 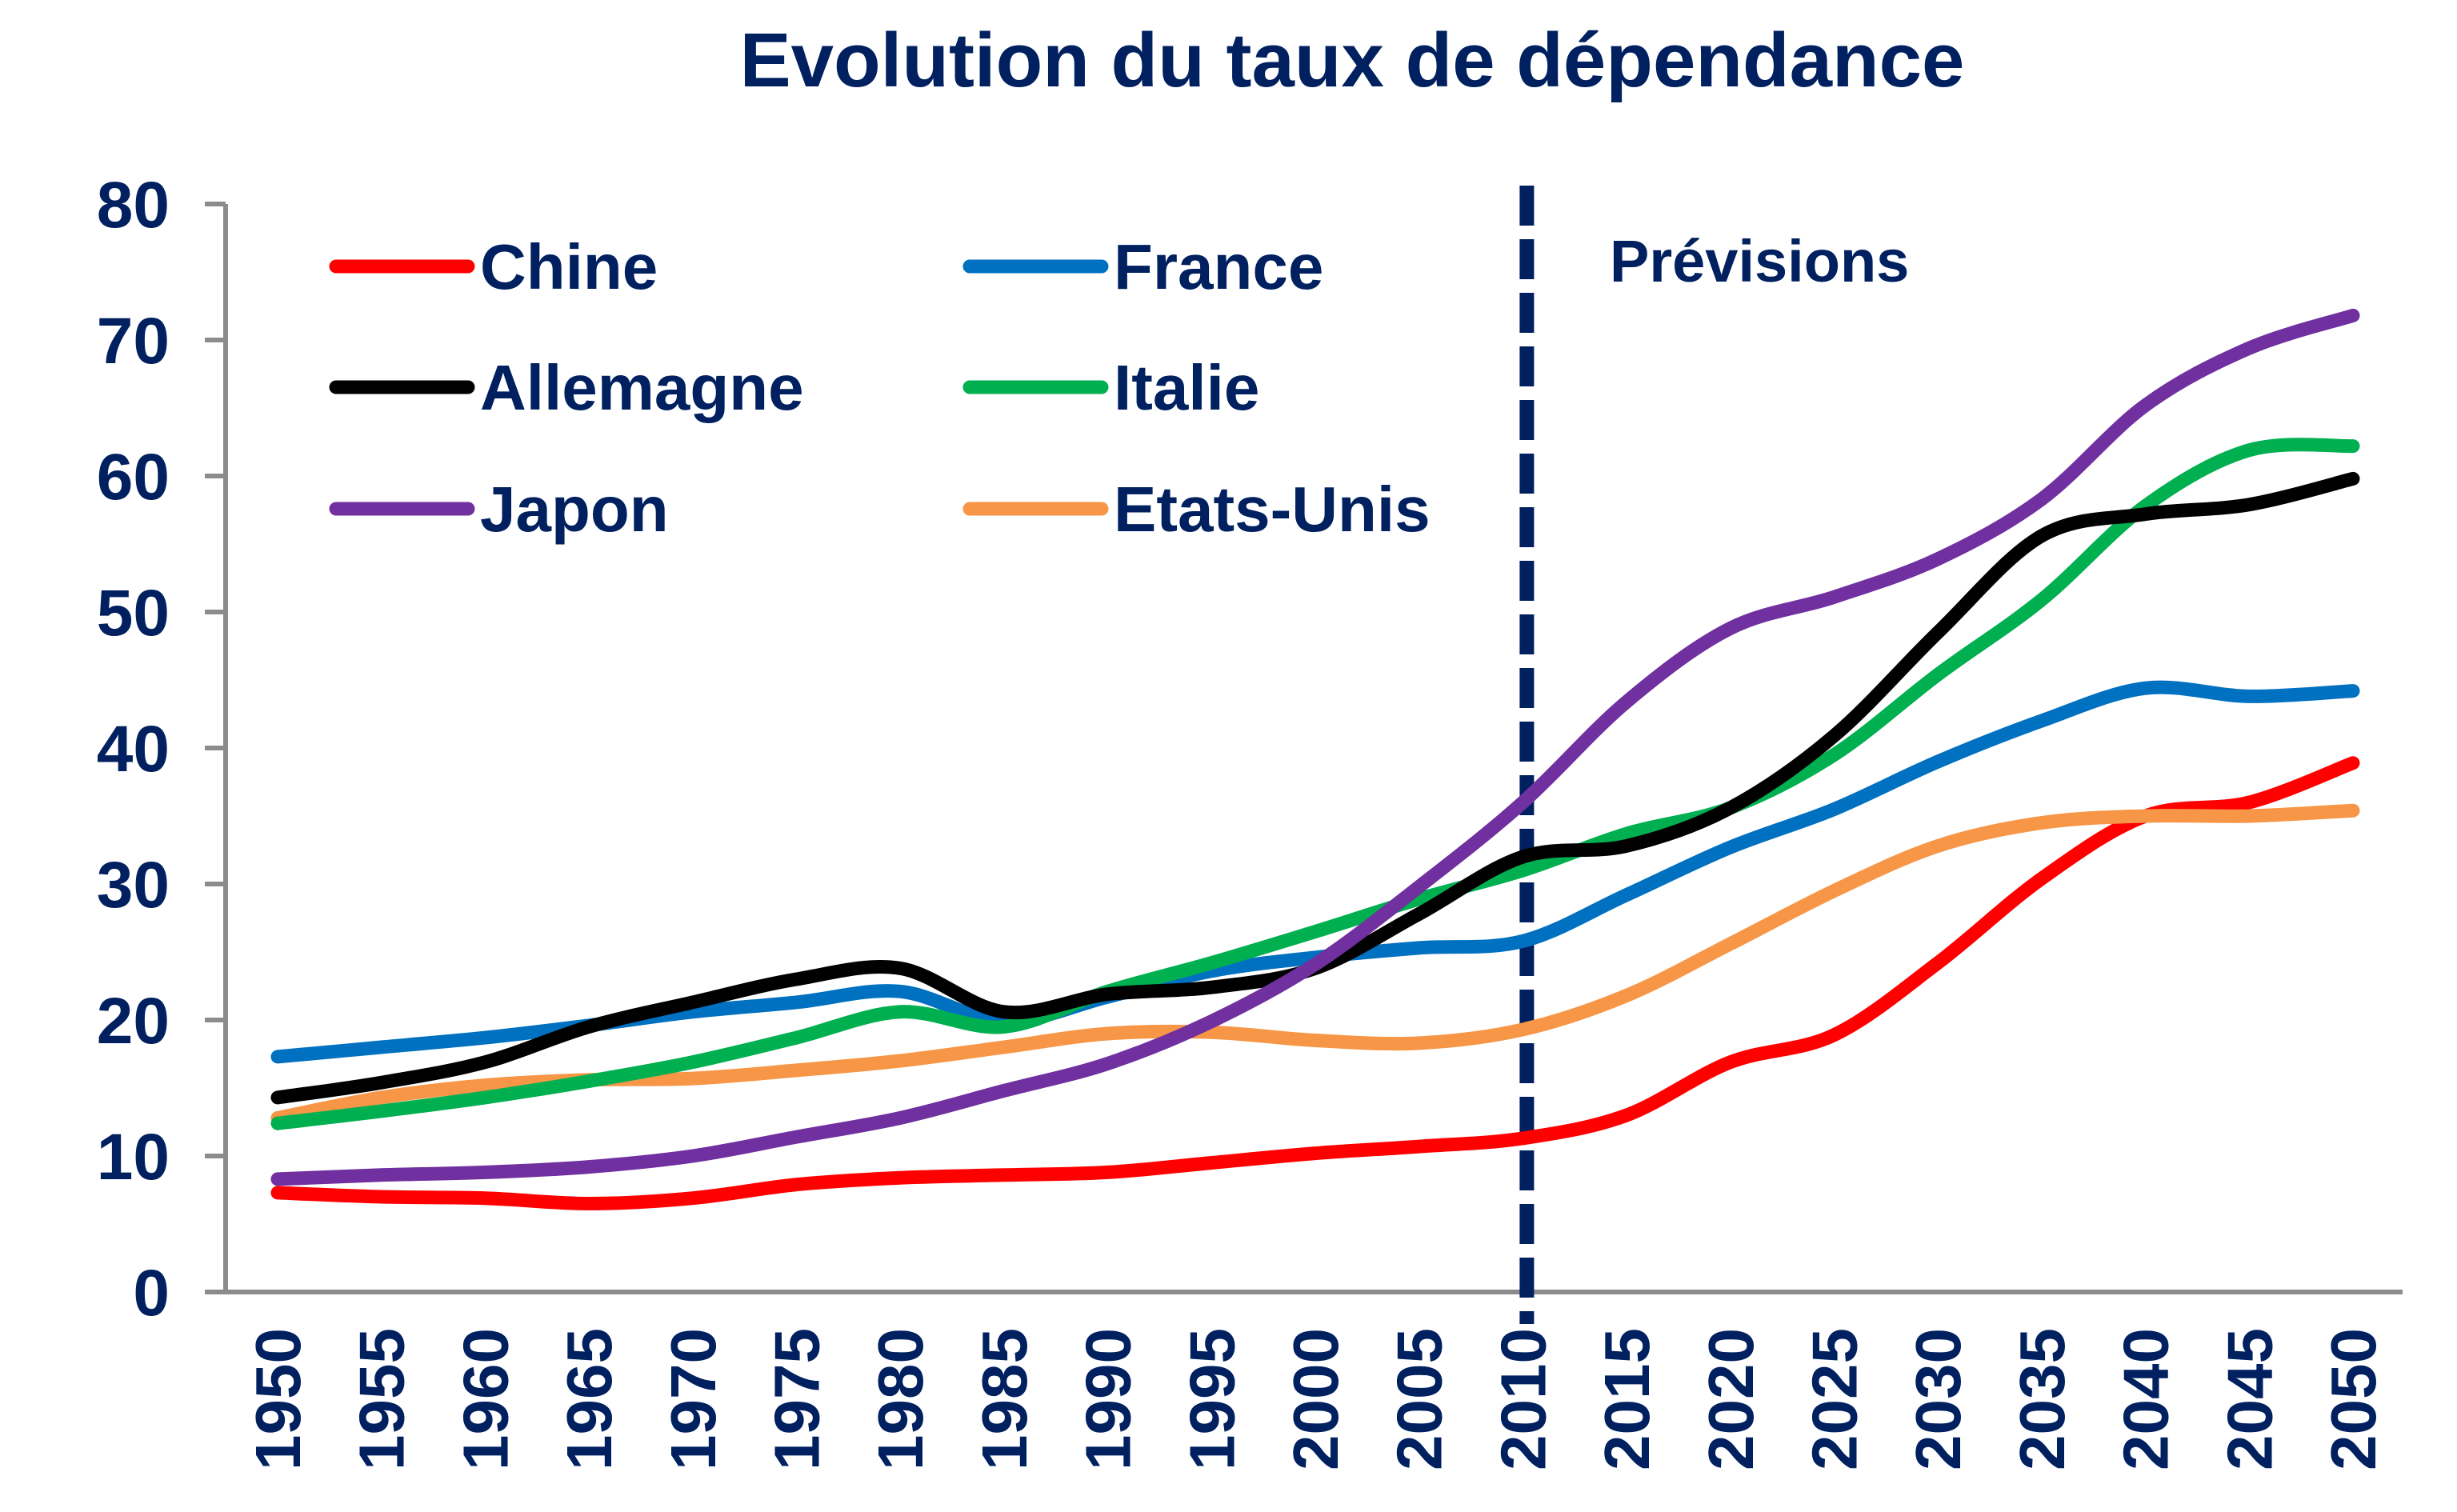 I want to click on x-tick-label: 1980, so click(x=900, y=1399).